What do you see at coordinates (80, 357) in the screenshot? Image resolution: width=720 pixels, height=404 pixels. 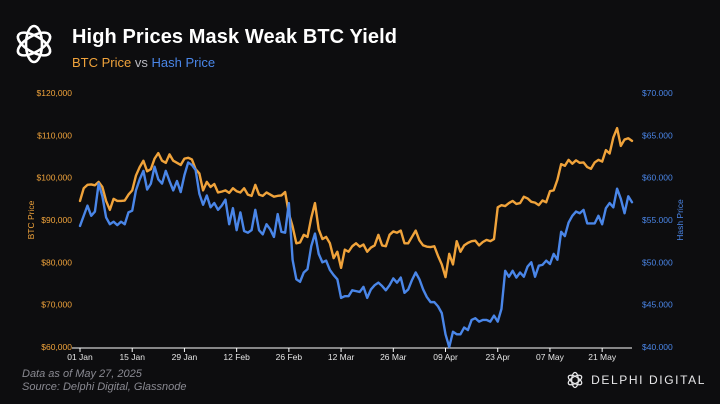 I see `x-tick-label: 01 Jan` at bounding box center [80, 357].